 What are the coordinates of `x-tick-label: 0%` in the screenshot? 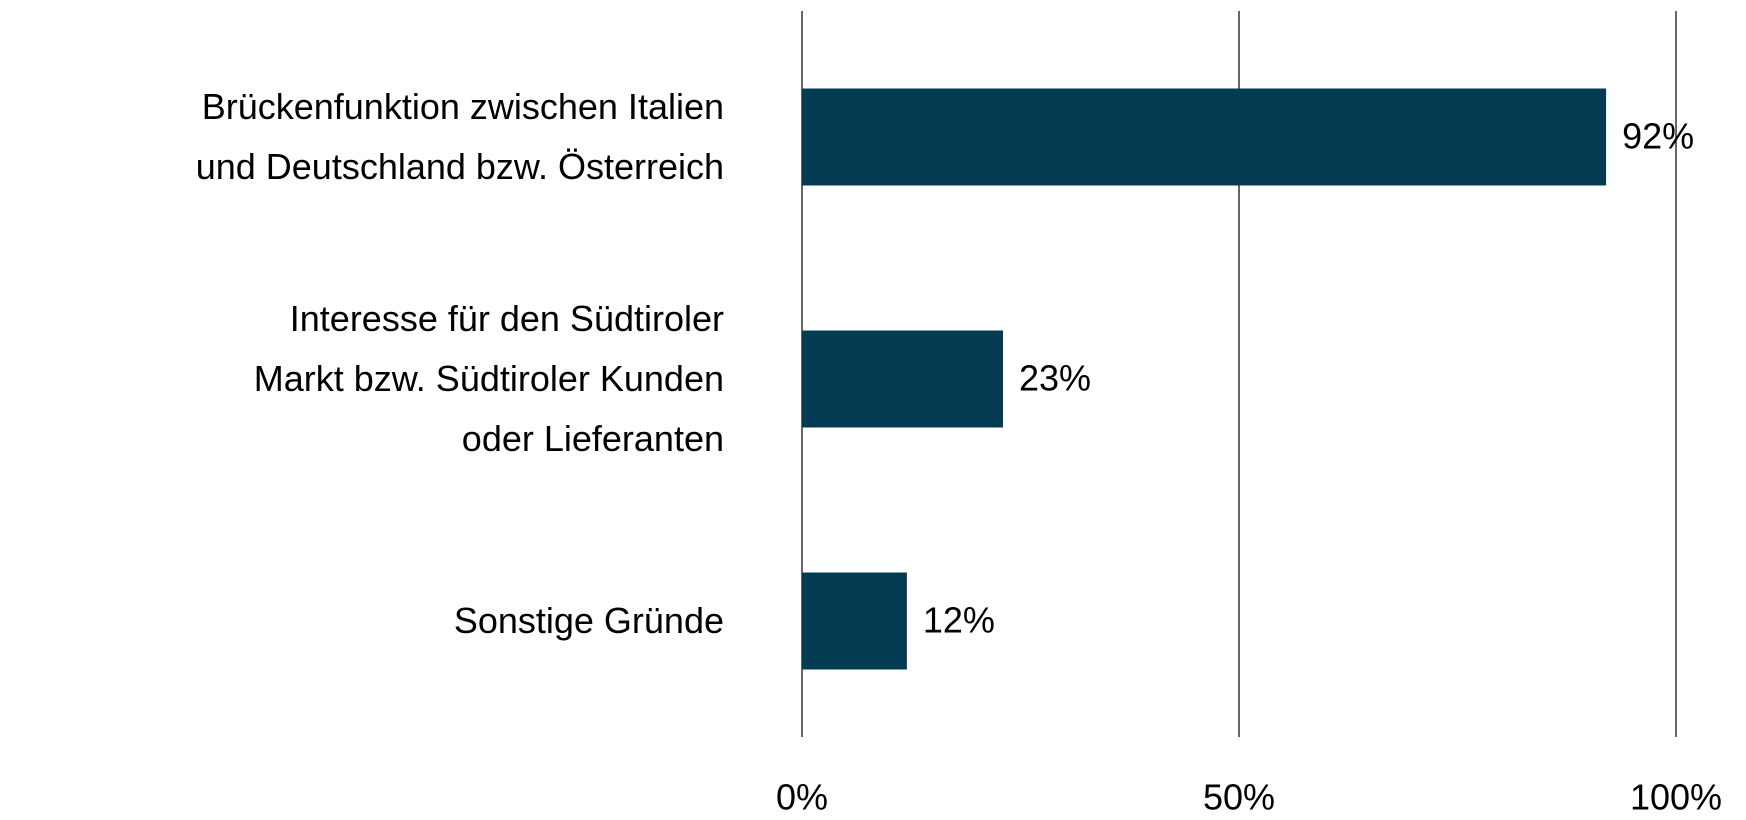 It's located at (802, 797).